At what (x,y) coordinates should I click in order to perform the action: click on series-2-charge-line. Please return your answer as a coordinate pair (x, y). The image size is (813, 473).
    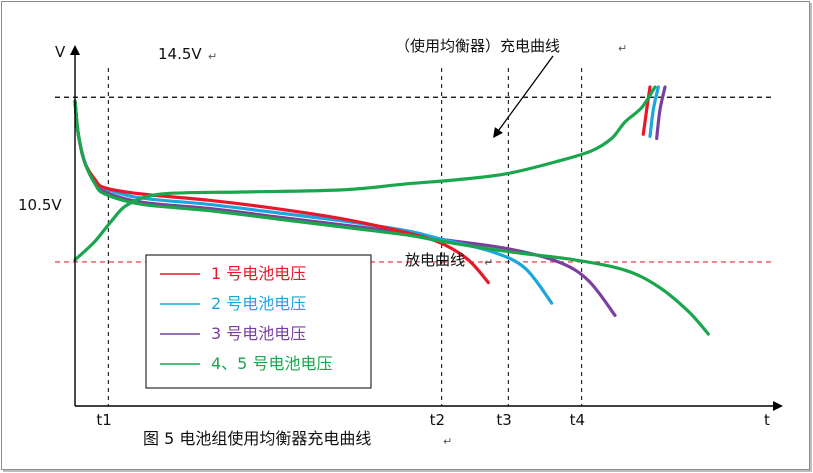
    Looking at the image, I should click on (654, 111).